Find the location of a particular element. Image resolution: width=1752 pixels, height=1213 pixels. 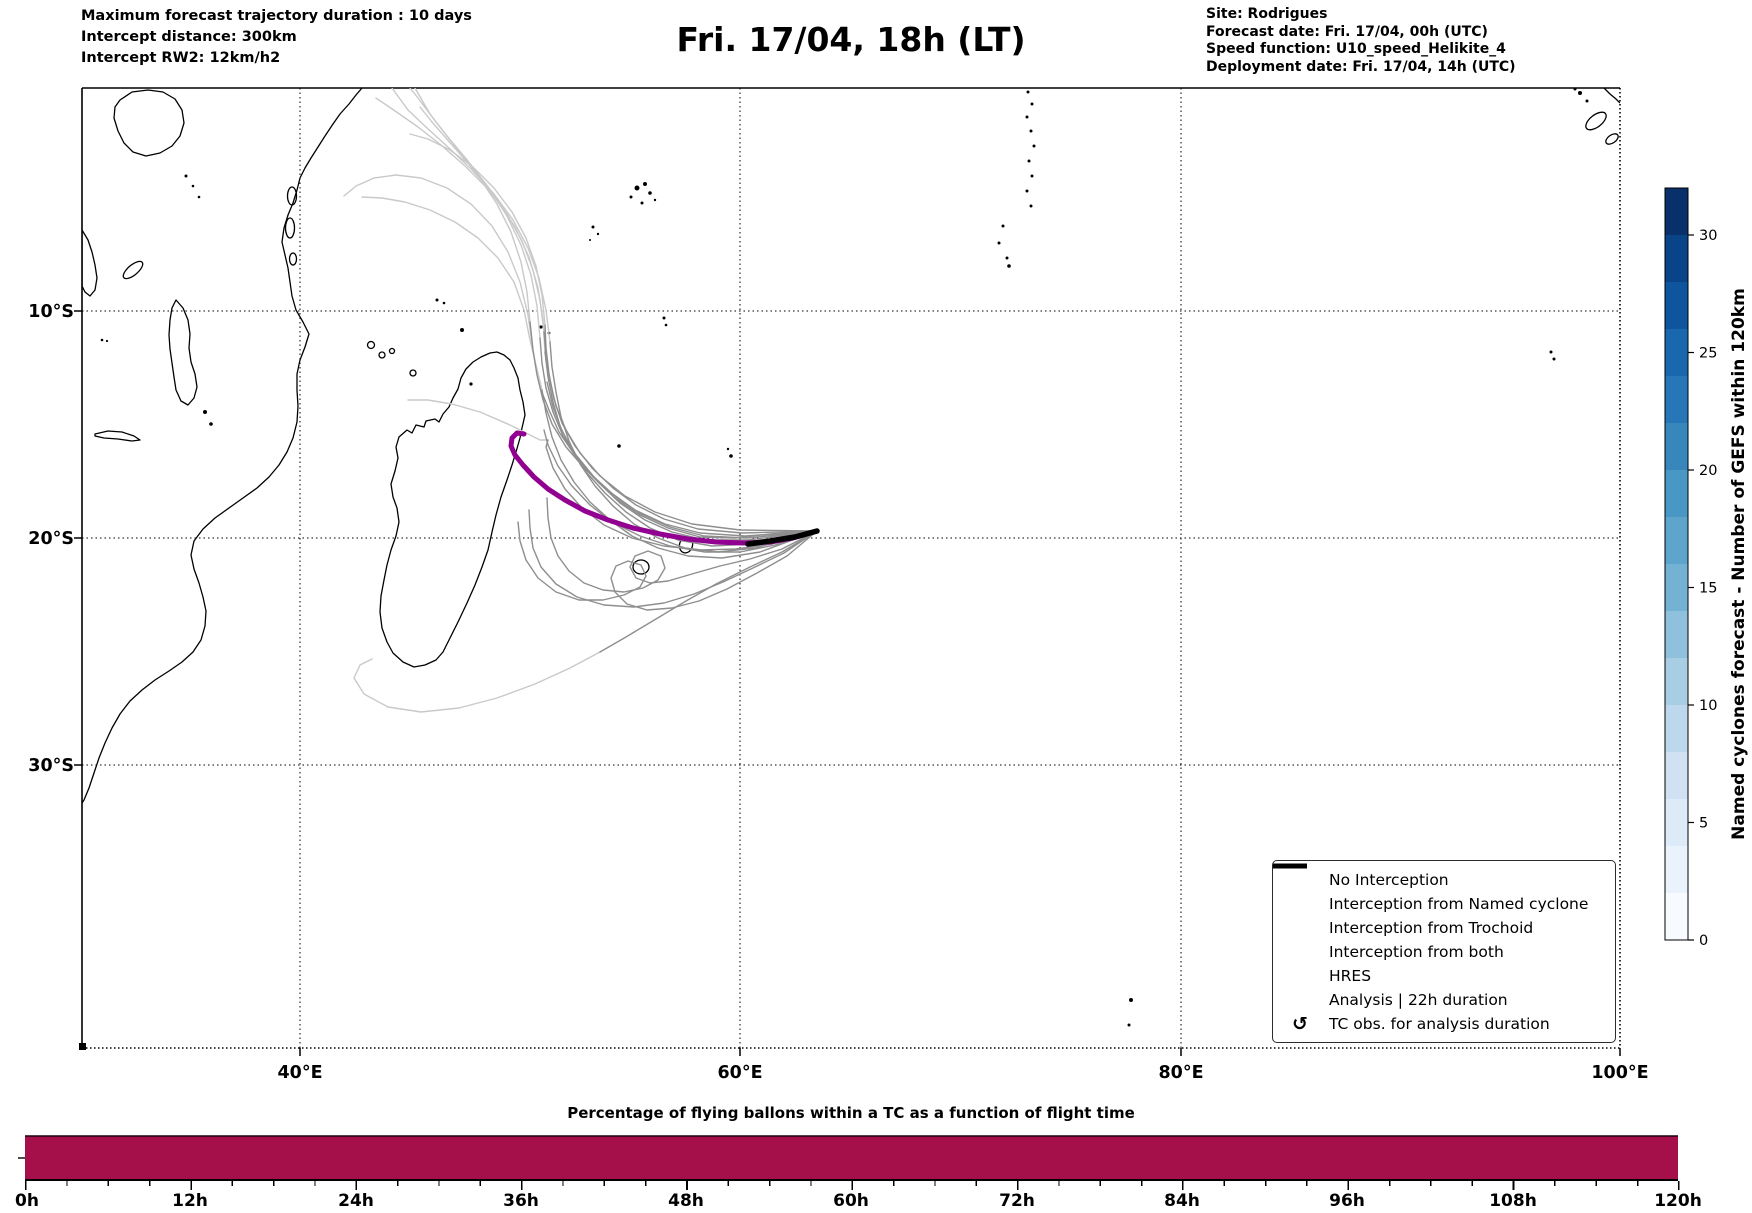

hour-label-24: 24h is located at coordinates (356, 1201).